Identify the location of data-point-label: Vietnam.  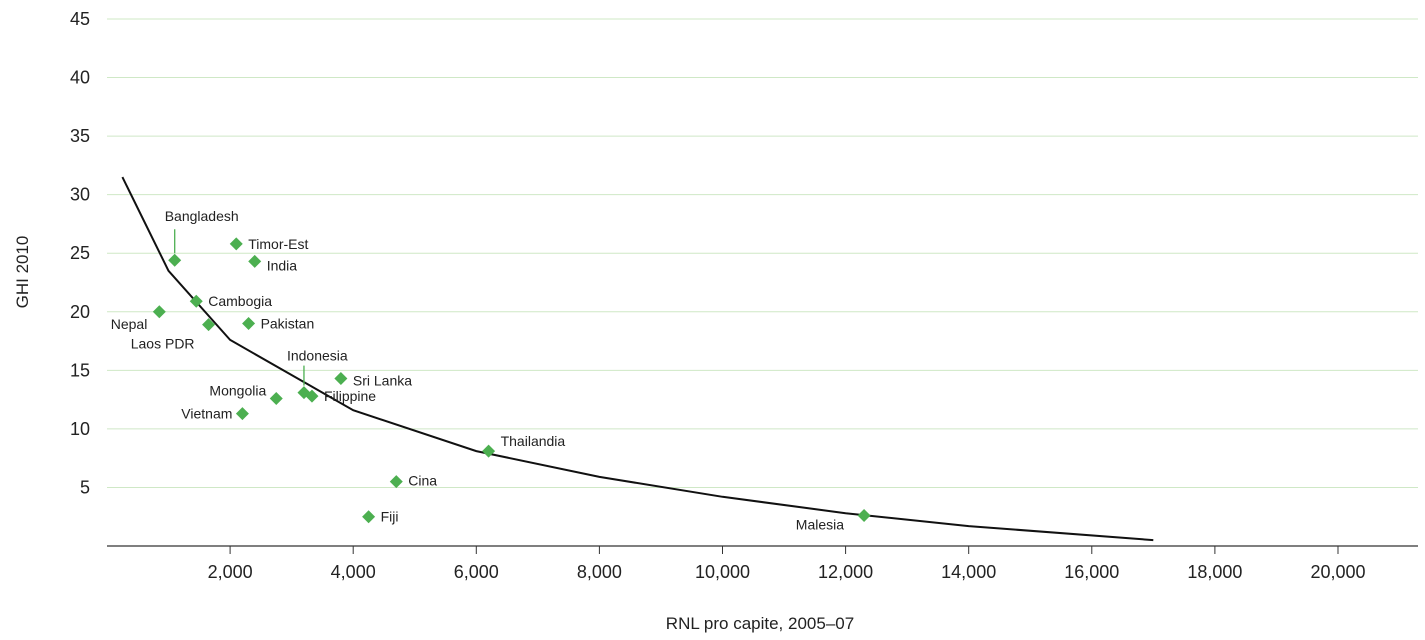
(206, 414).